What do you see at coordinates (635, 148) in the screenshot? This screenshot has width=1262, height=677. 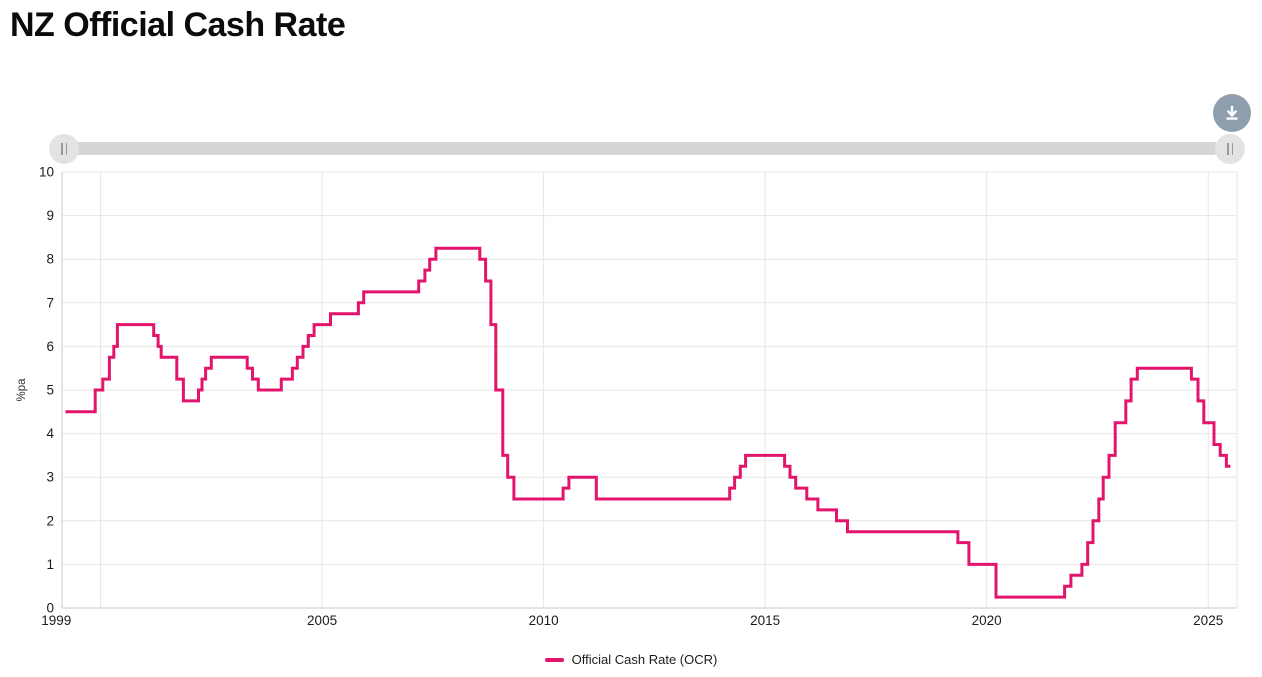 I see `range-slider-track` at bounding box center [635, 148].